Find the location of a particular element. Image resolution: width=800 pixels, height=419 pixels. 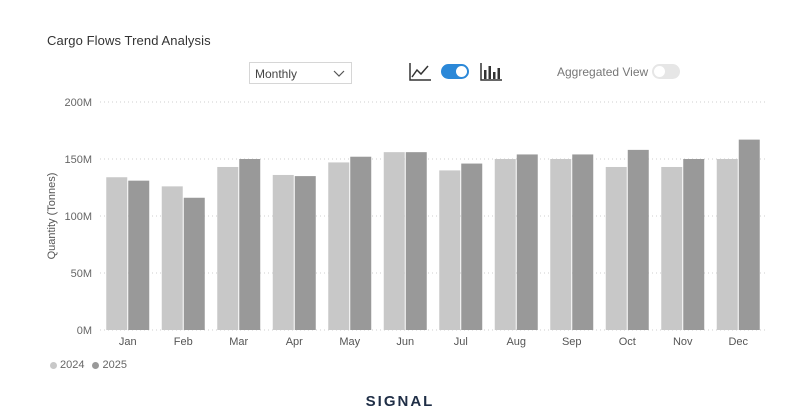

aggregated-view-toggle-knob is located at coordinates (659, 71).